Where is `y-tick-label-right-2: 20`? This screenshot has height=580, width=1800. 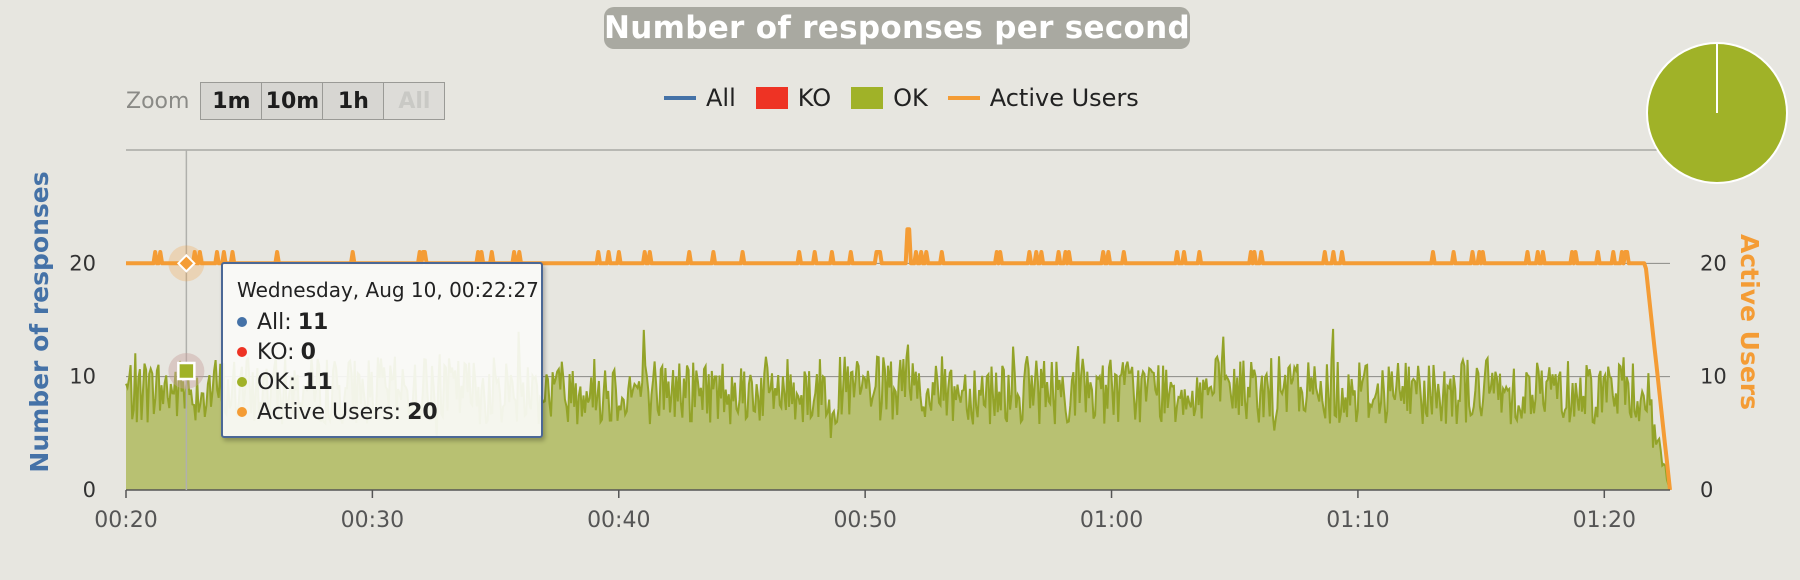
y-tick-label-right-2: 20 is located at coordinates (1713, 263).